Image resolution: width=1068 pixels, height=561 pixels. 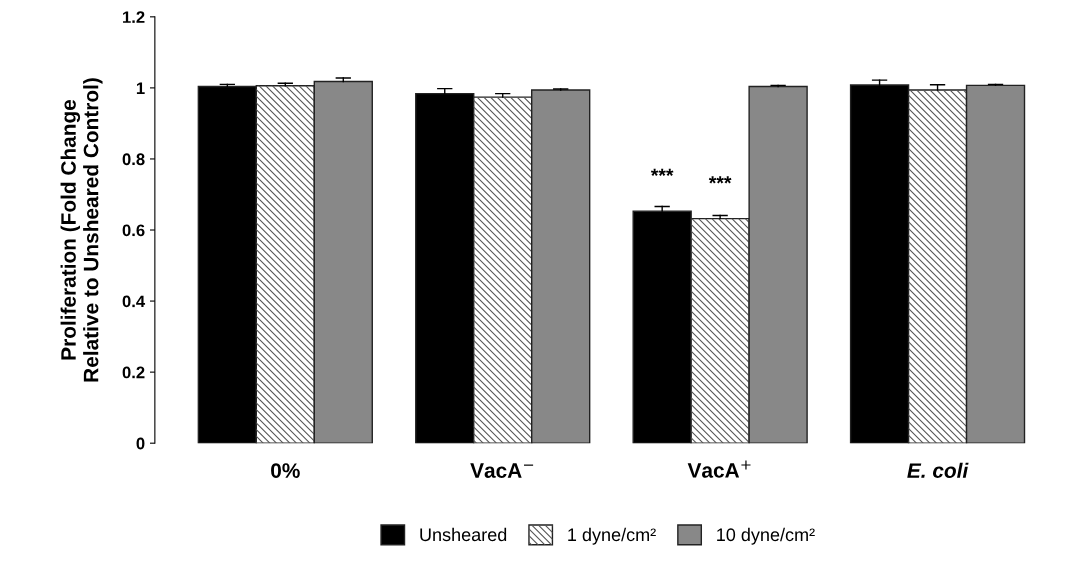 What do you see at coordinates (502, 470) in the screenshot?
I see `x-tick-label: VacA$^{−}$` at bounding box center [502, 470].